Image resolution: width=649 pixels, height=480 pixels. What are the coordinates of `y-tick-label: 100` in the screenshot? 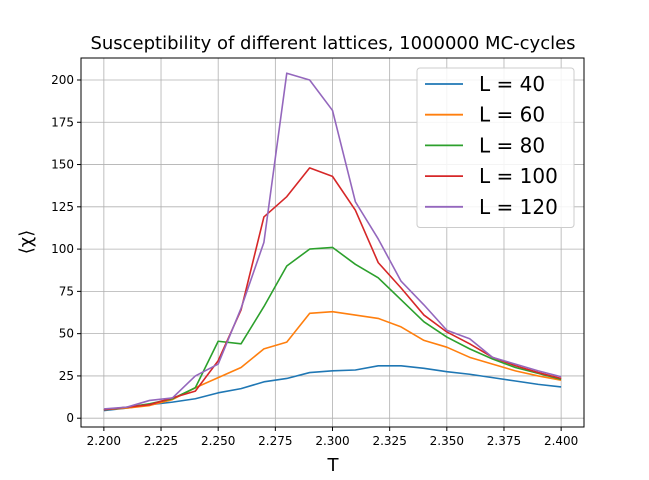 It's located at (62, 249).